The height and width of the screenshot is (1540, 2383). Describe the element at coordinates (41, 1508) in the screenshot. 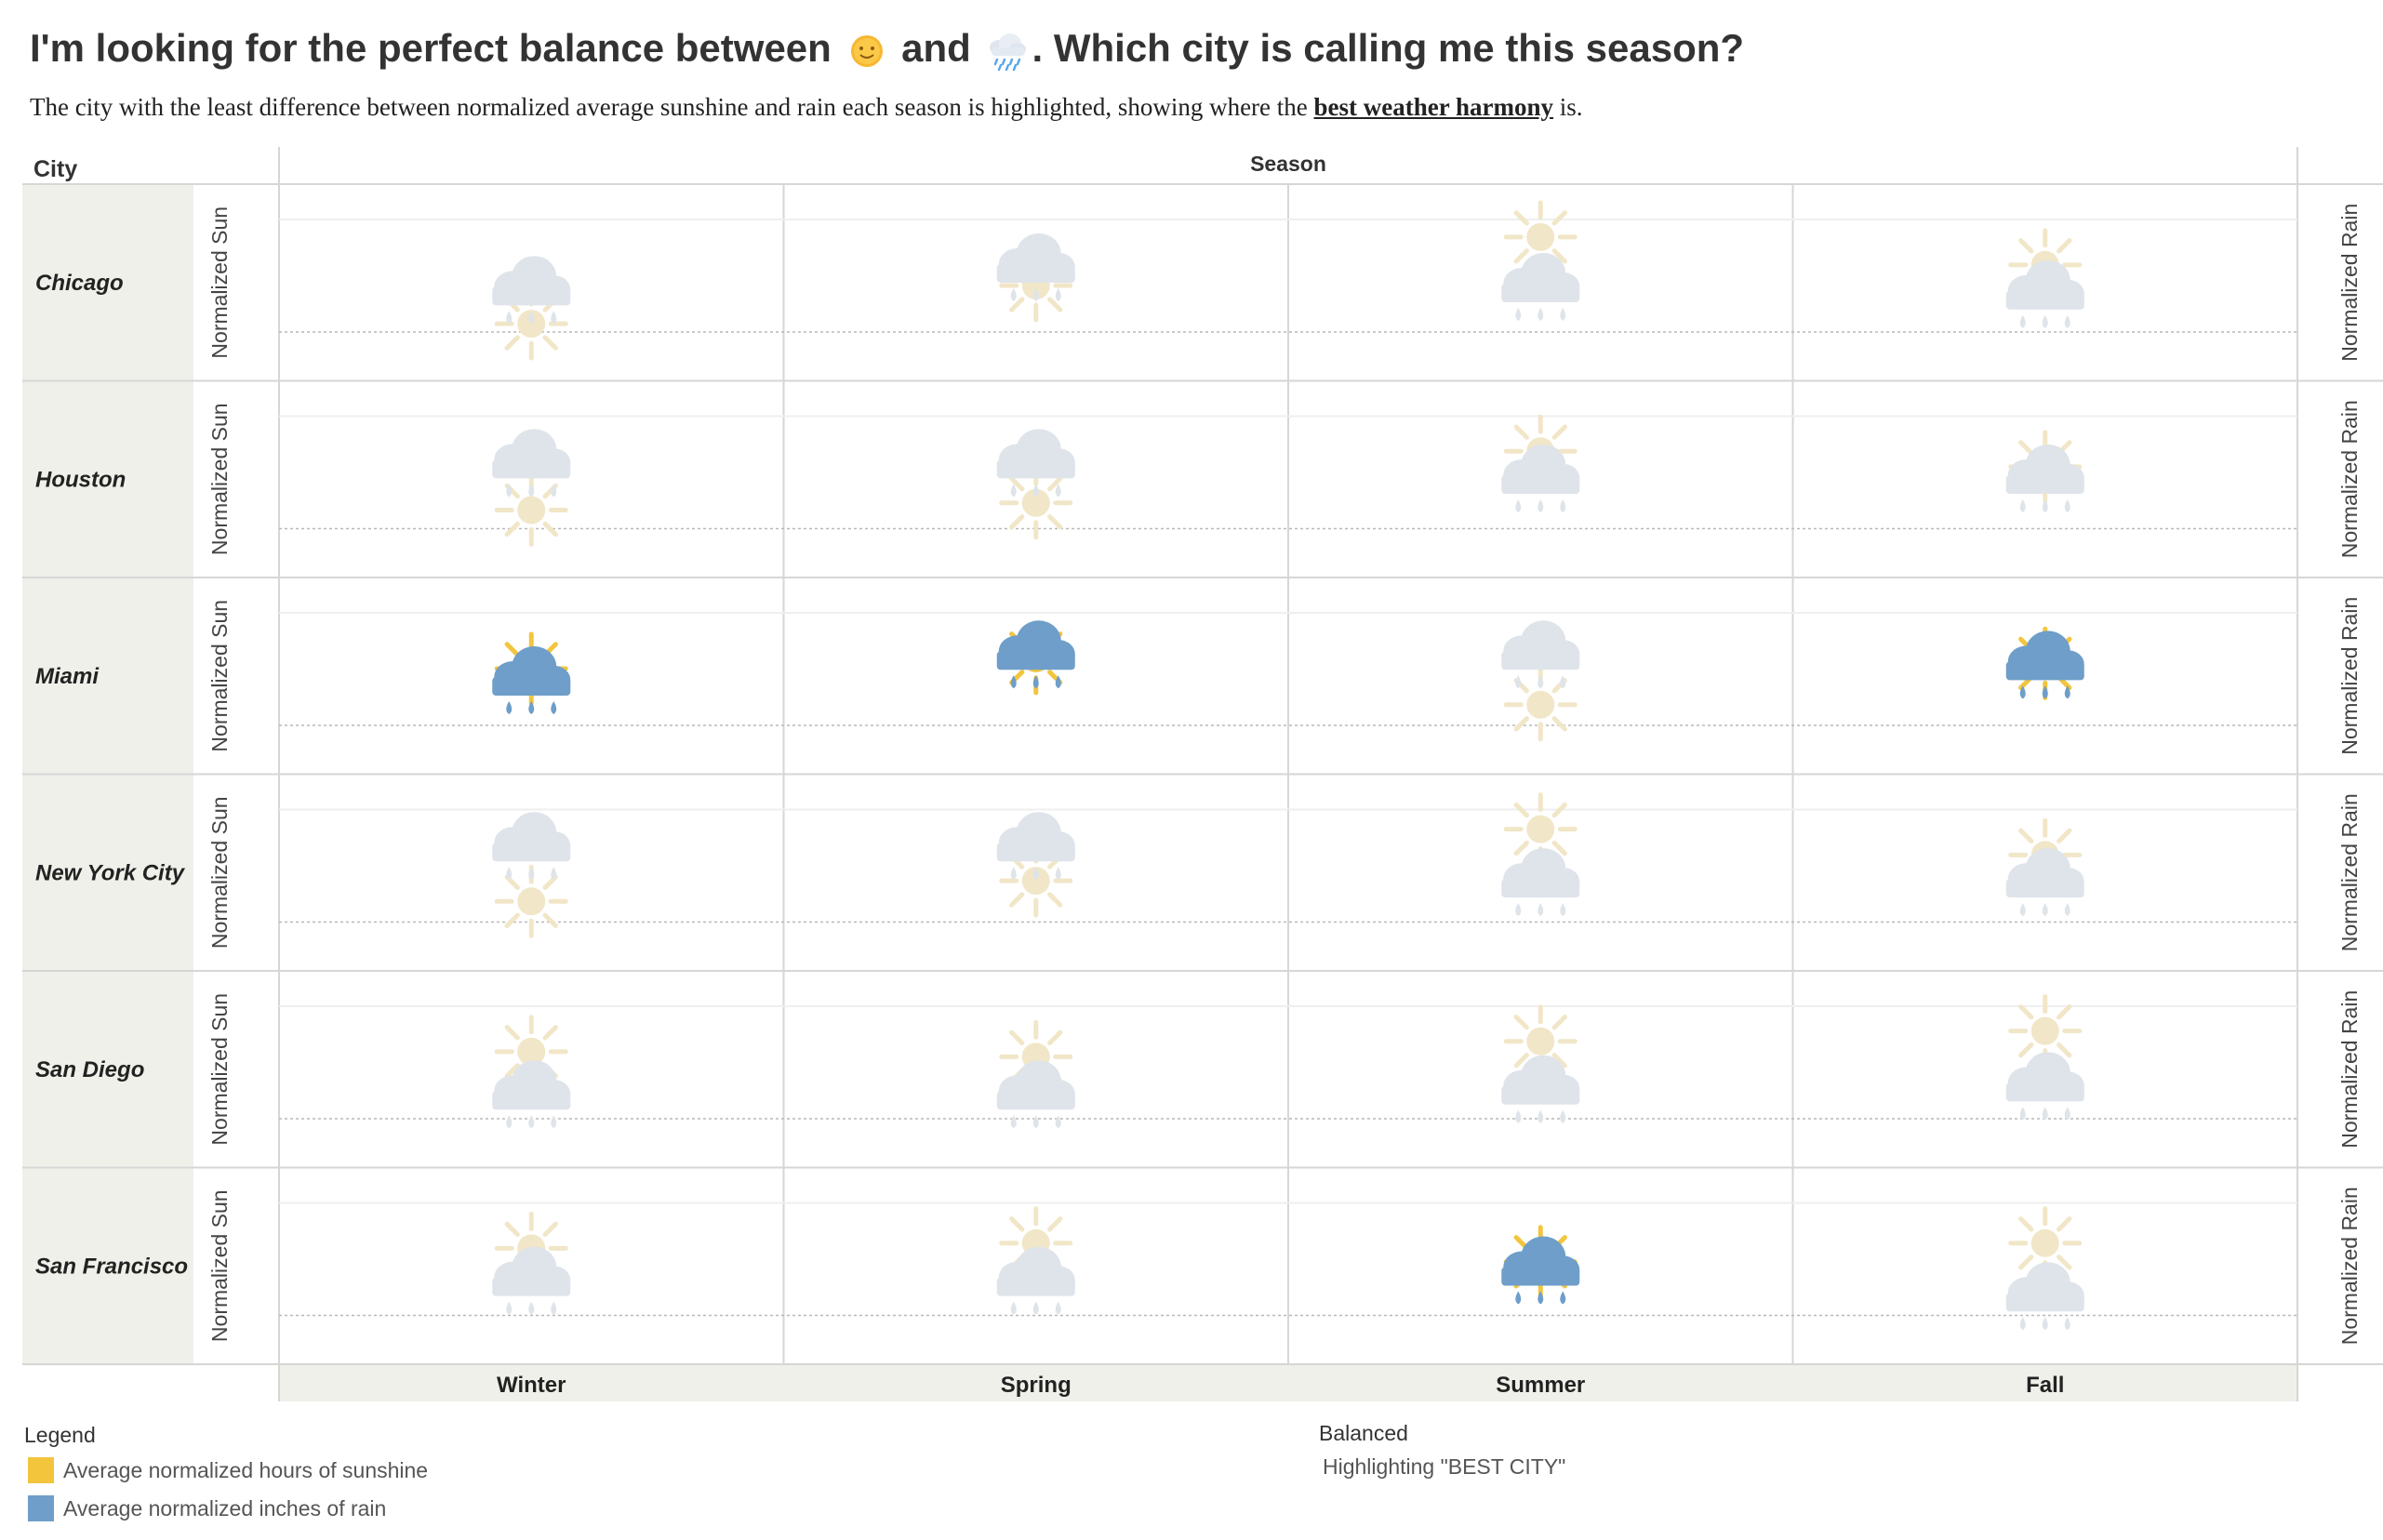

I see `legend-rain-swatch` at that location.